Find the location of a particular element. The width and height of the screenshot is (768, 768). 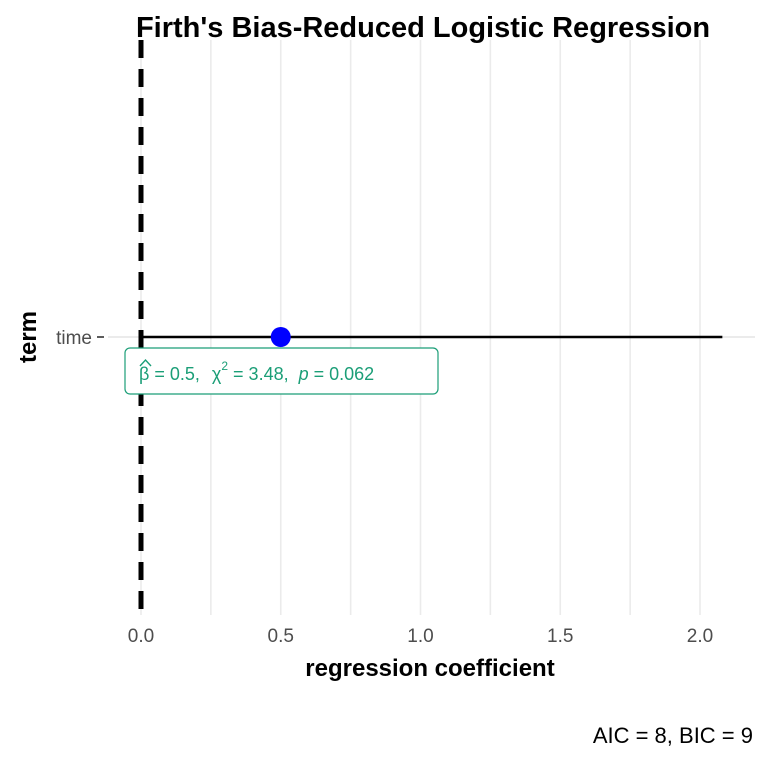

y-axis-title: term is located at coordinates (28, 337).